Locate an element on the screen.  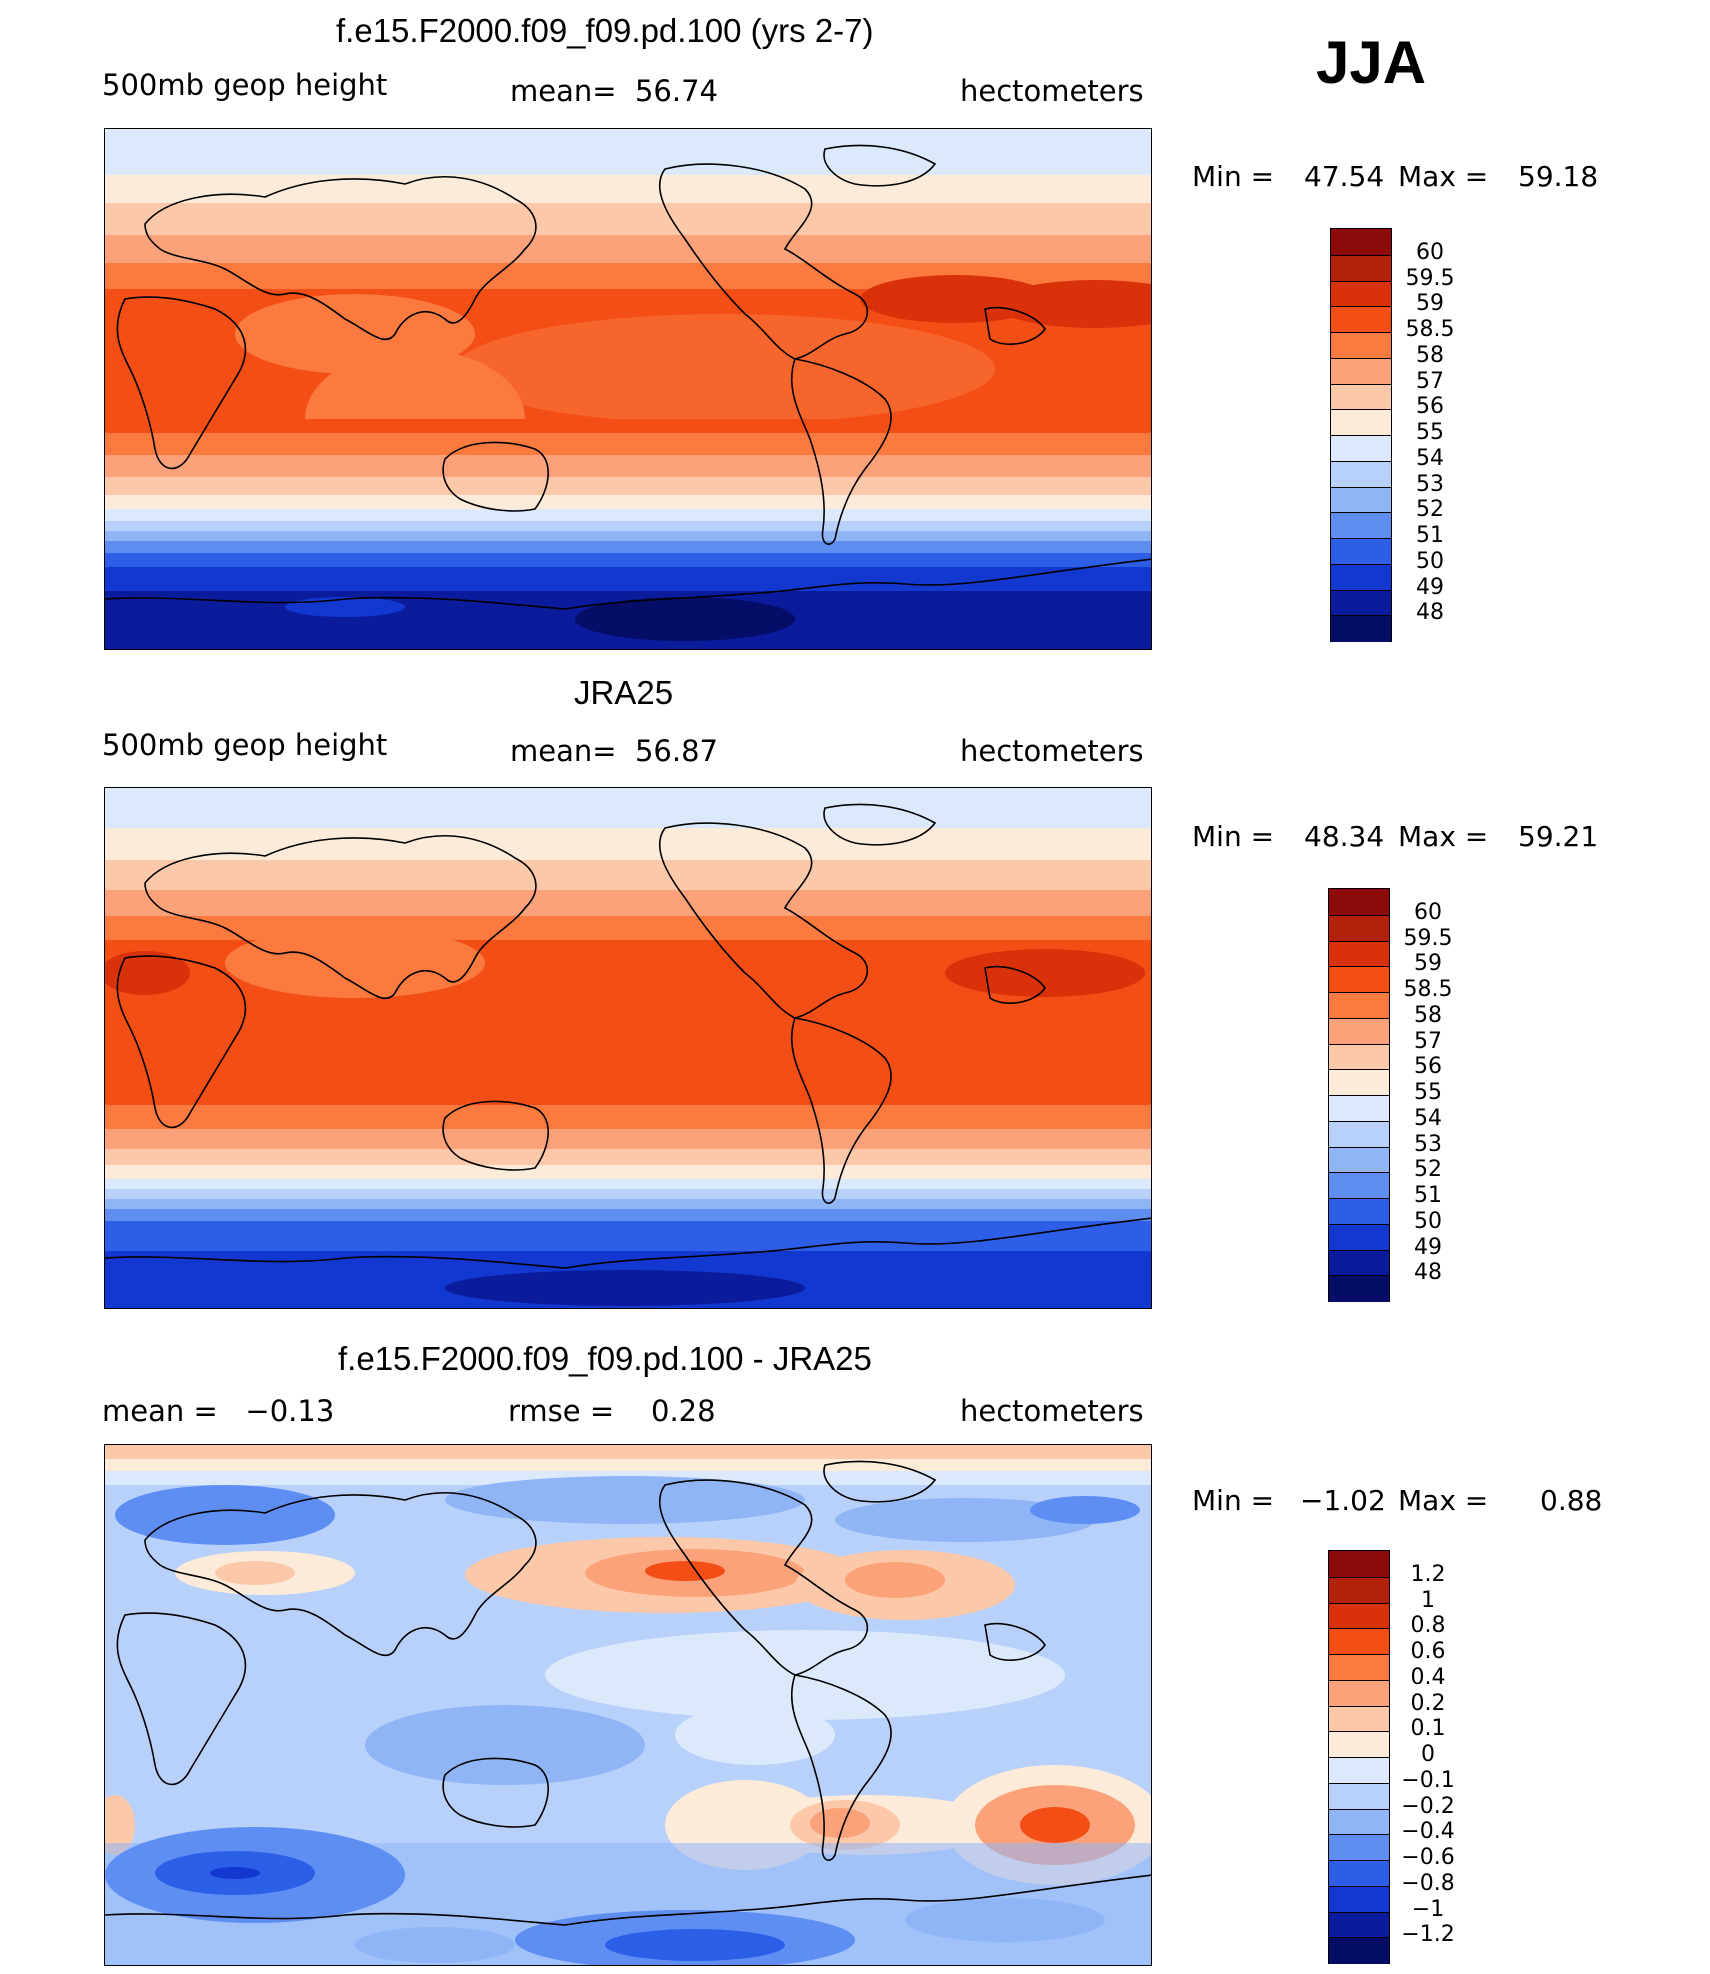
colorbar-tick-label: 54 is located at coordinates (1430, 458).